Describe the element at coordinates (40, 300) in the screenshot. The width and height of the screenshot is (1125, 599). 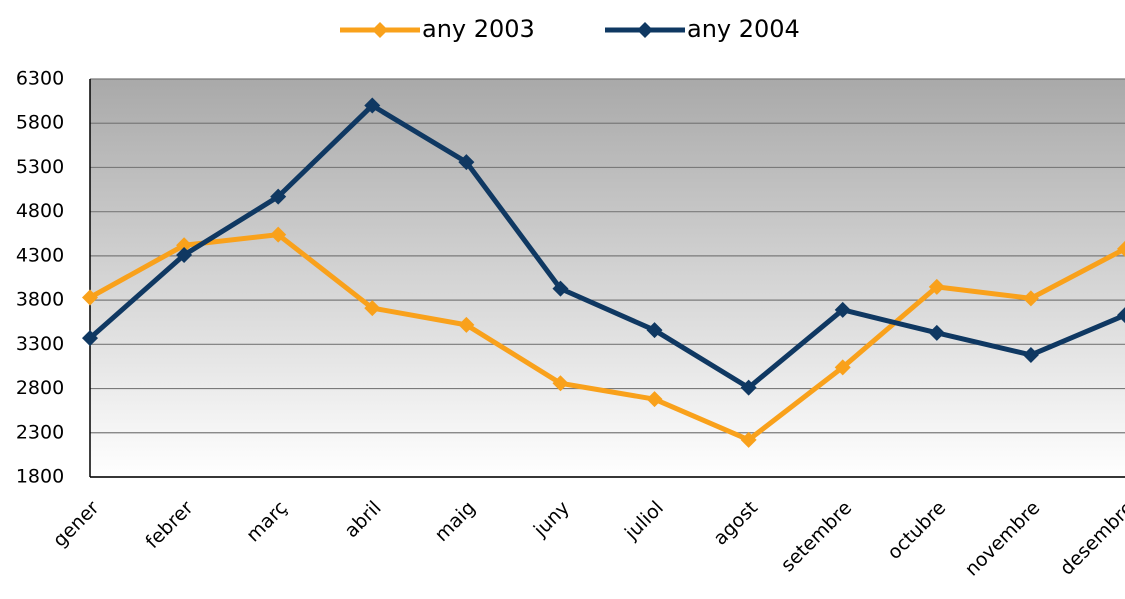
I see `y-tick-label: 3800` at that location.